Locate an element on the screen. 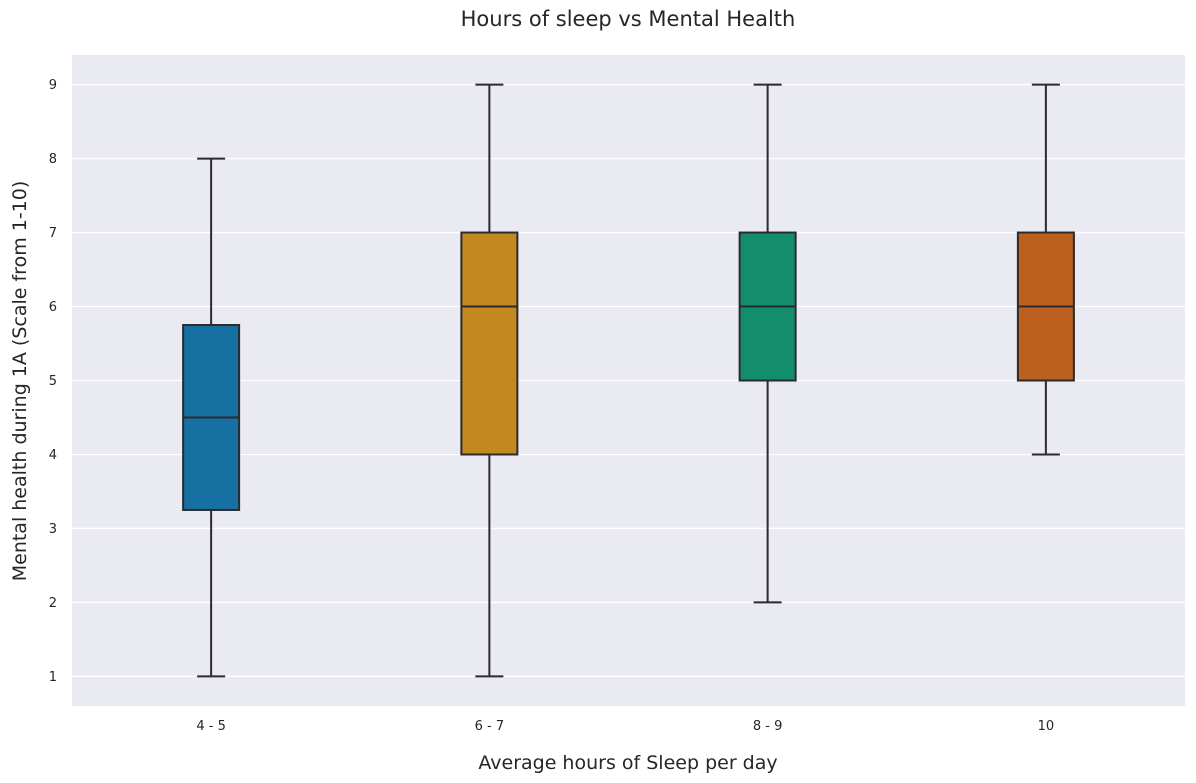  y-tick-label: 8 is located at coordinates (53, 159).